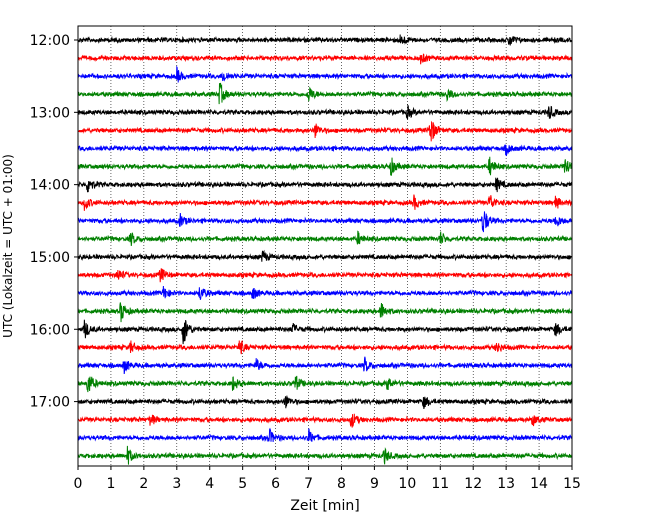 This screenshot has height=520, width=650. What do you see at coordinates (50, 41) in the screenshot?
I see `y-tick-label-12:00: 12:00` at bounding box center [50, 41].